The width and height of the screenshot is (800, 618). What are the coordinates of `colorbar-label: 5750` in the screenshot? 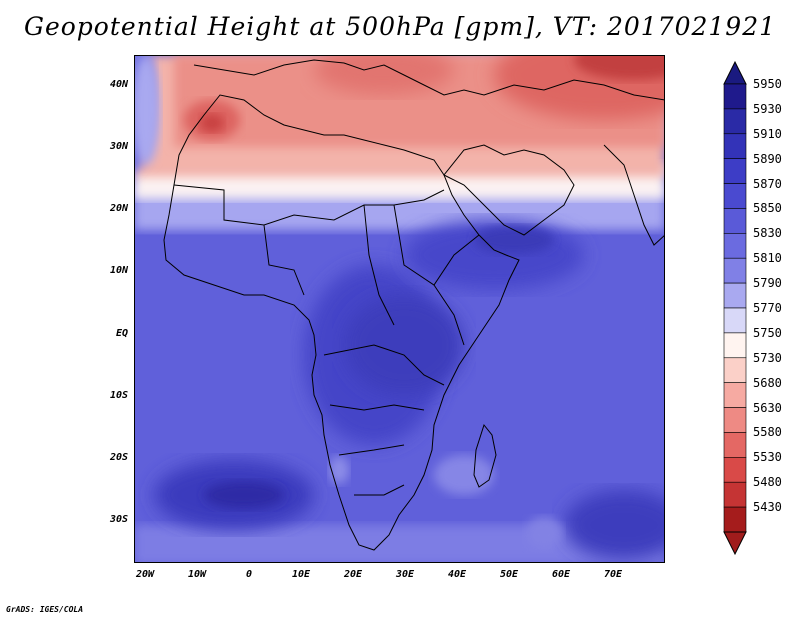 It's located at (767, 332).